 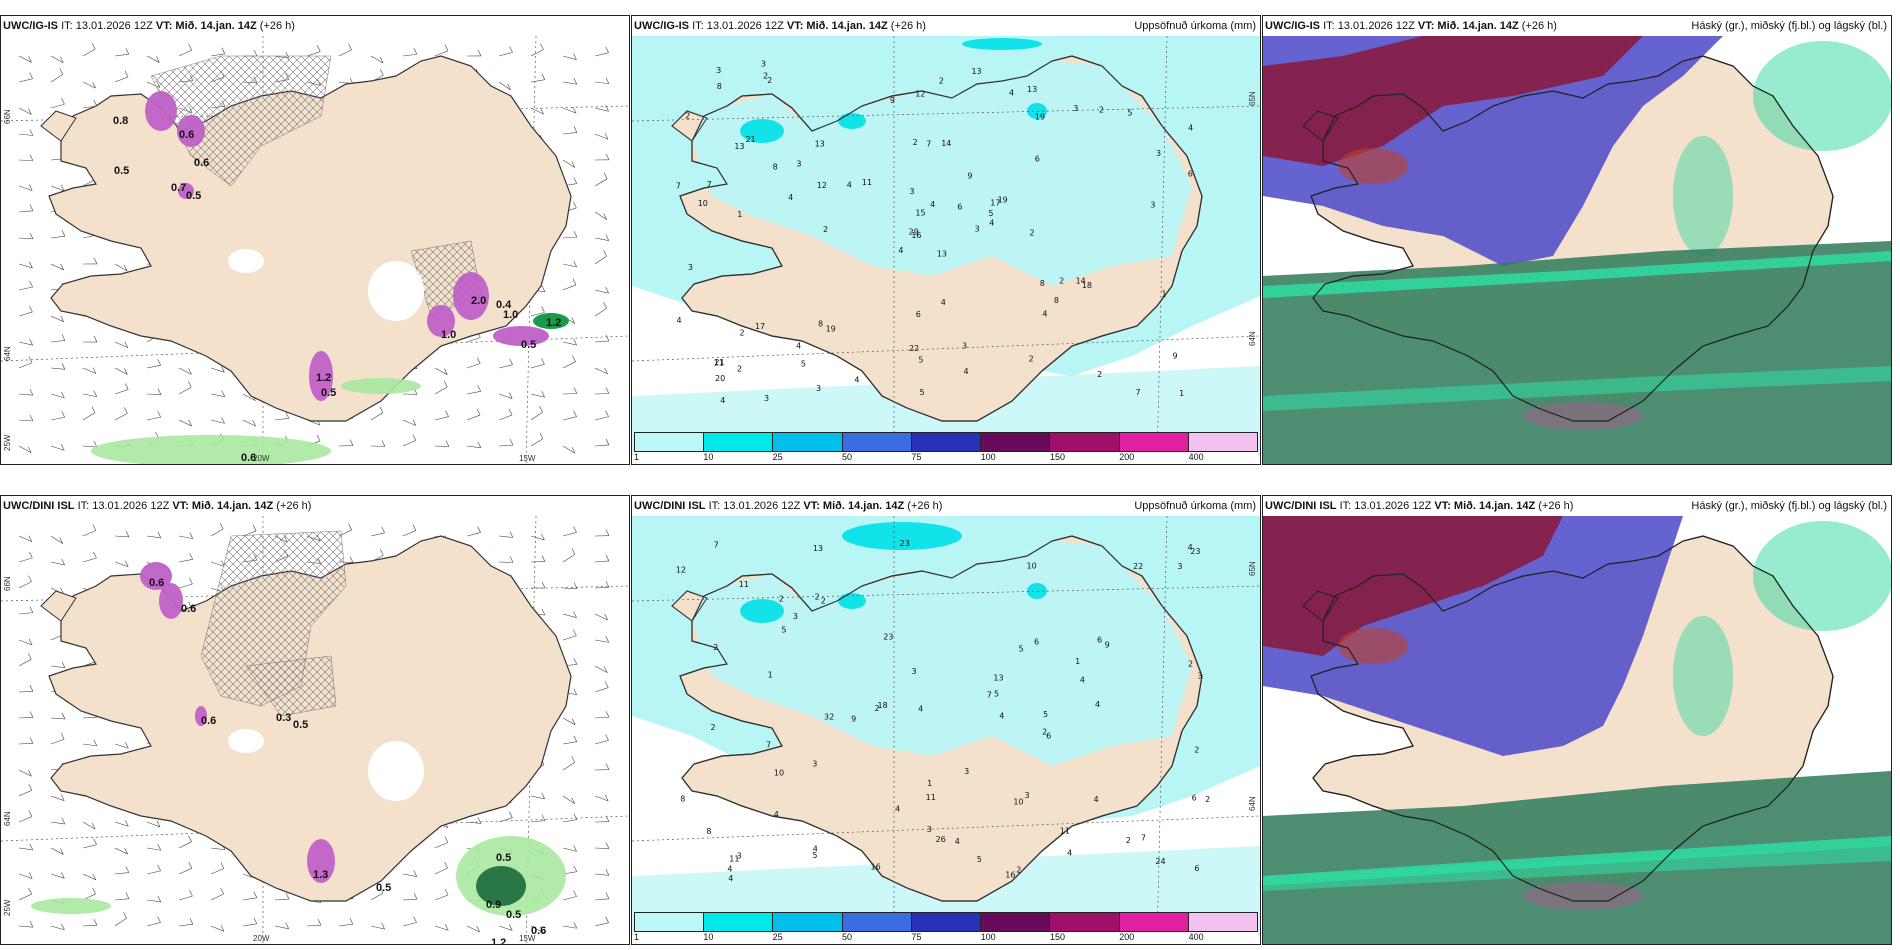 What do you see at coordinates (1162, 250) in the screenshot?
I see `lon-gridline` at bounding box center [1162, 250].